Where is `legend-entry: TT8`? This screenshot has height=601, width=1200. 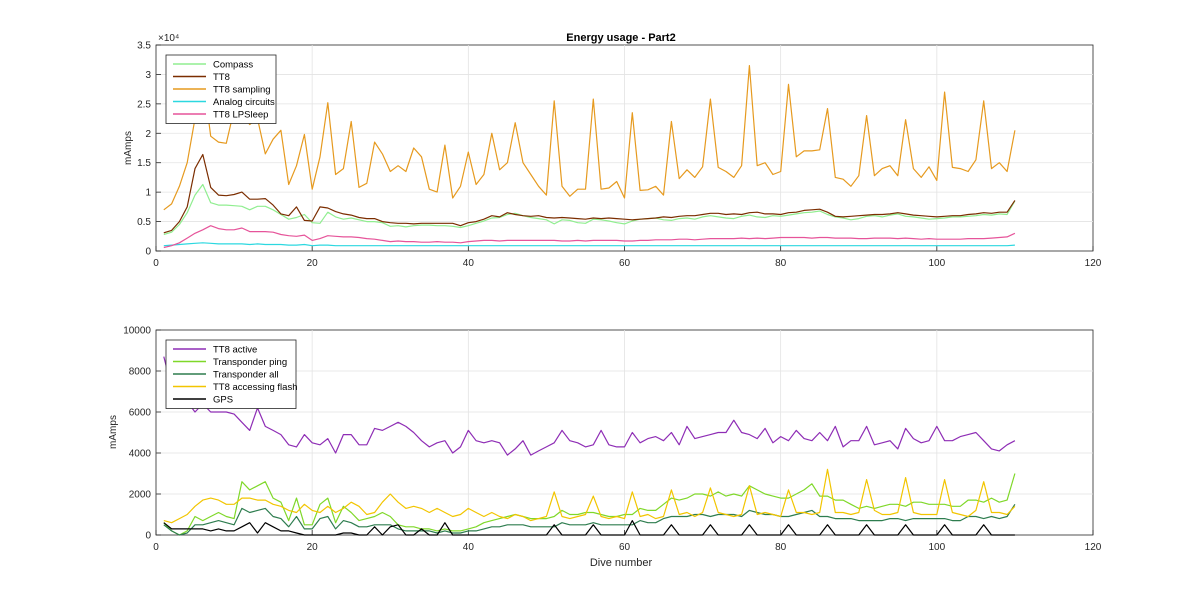
legend-entry: TT8 is located at coordinates (221, 77).